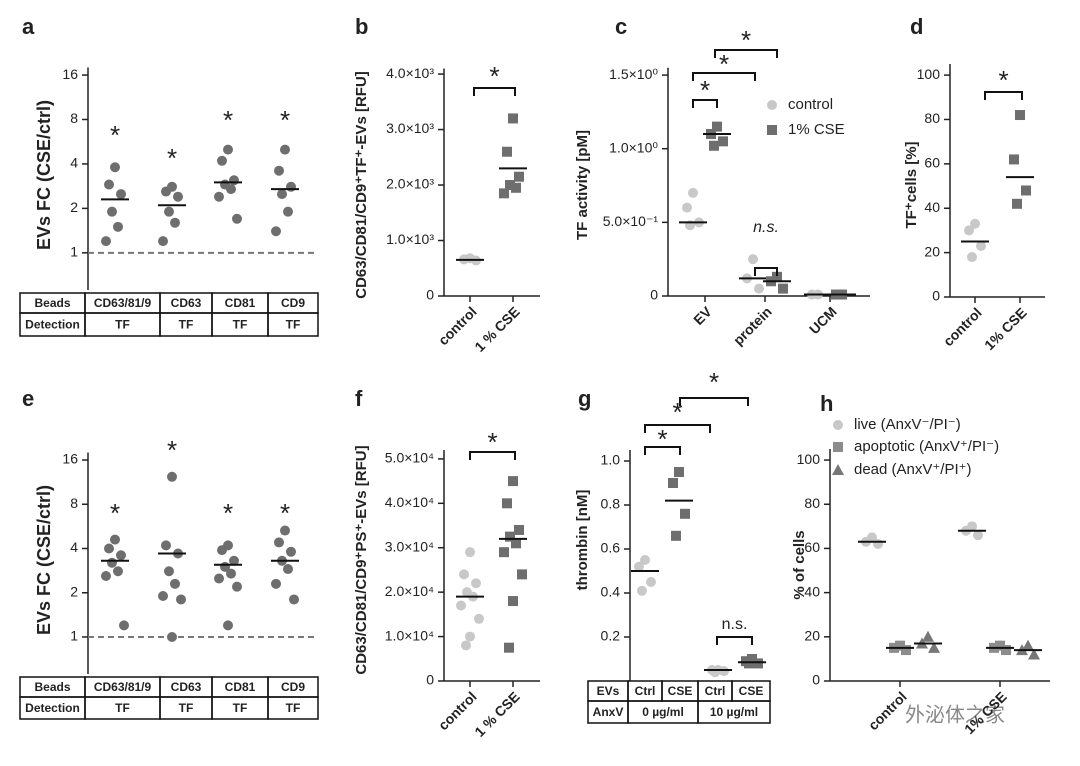  I want to click on y-tick-label: 0.8, so click(611, 504).